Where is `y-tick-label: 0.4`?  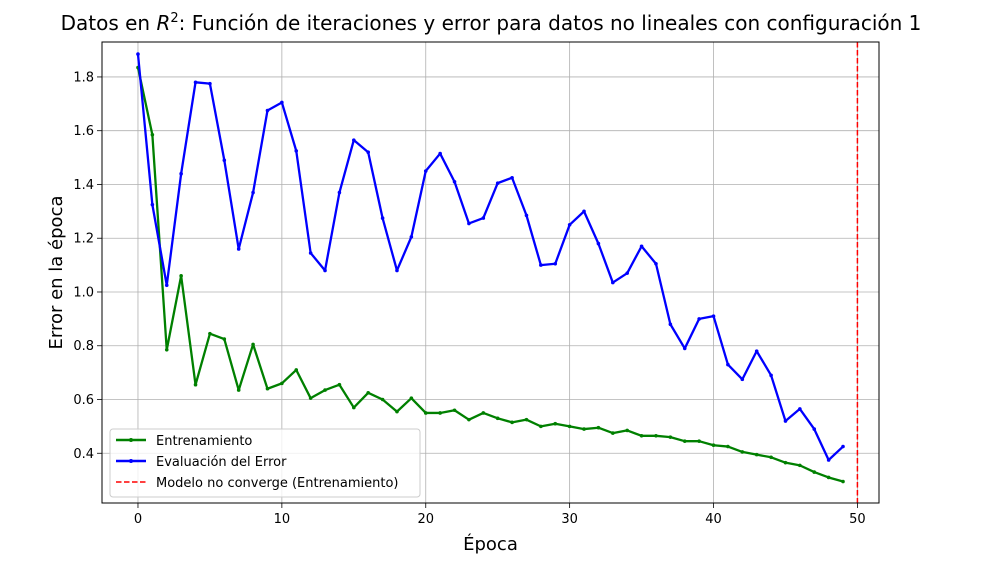 y-tick-label: 0.4 is located at coordinates (83, 454).